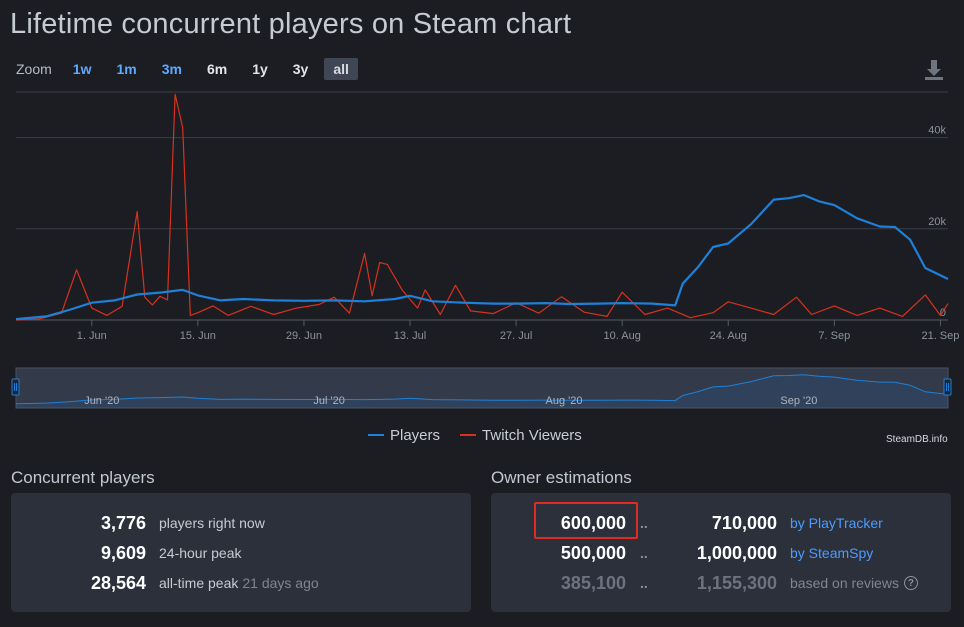  What do you see at coordinates (376, 435) in the screenshot?
I see `legend-swatch-players` at bounding box center [376, 435].